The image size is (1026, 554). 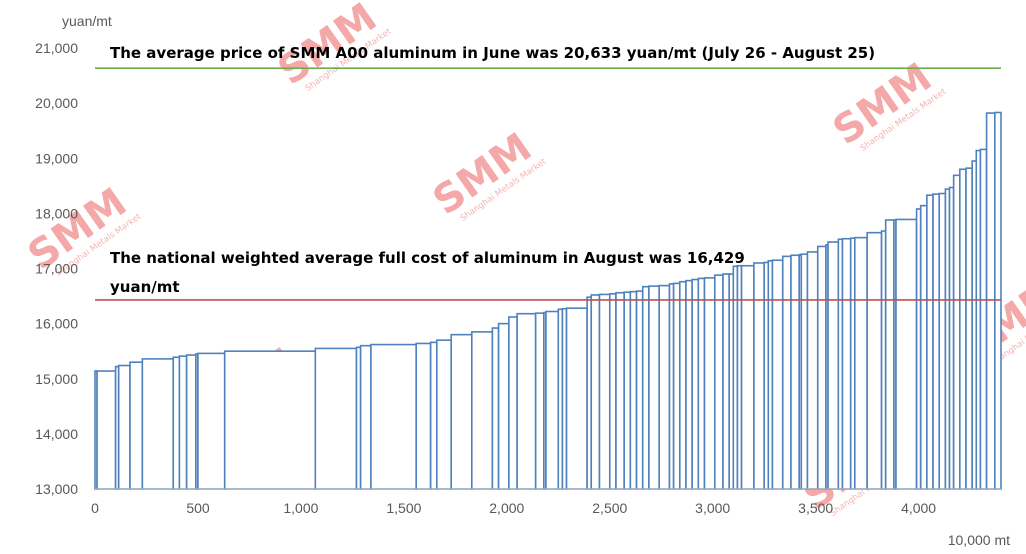 What do you see at coordinates (403, 508) in the screenshot?
I see `x-tick-label: 1,500` at bounding box center [403, 508].